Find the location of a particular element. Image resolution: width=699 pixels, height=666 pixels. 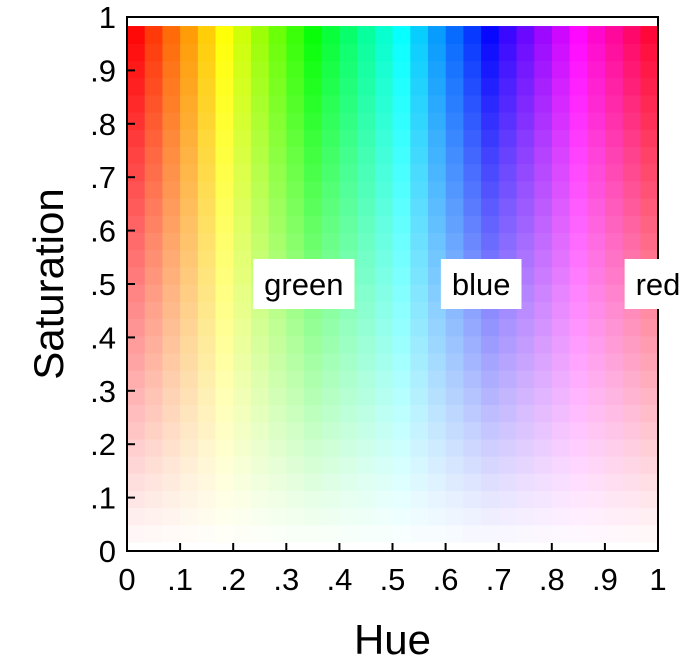

x-tick-label: .6 is located at coordinates (446, 579).